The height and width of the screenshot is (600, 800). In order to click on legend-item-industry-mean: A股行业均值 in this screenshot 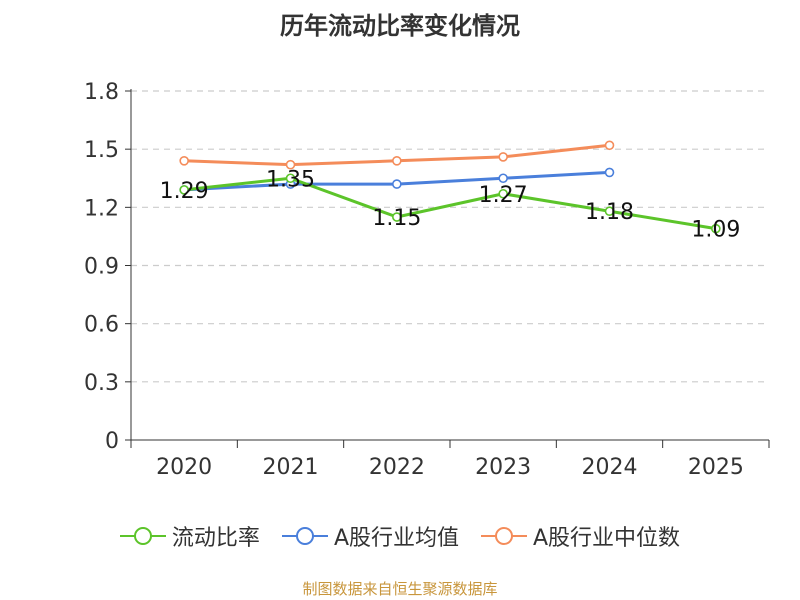, I will do `click(370, 536)`.